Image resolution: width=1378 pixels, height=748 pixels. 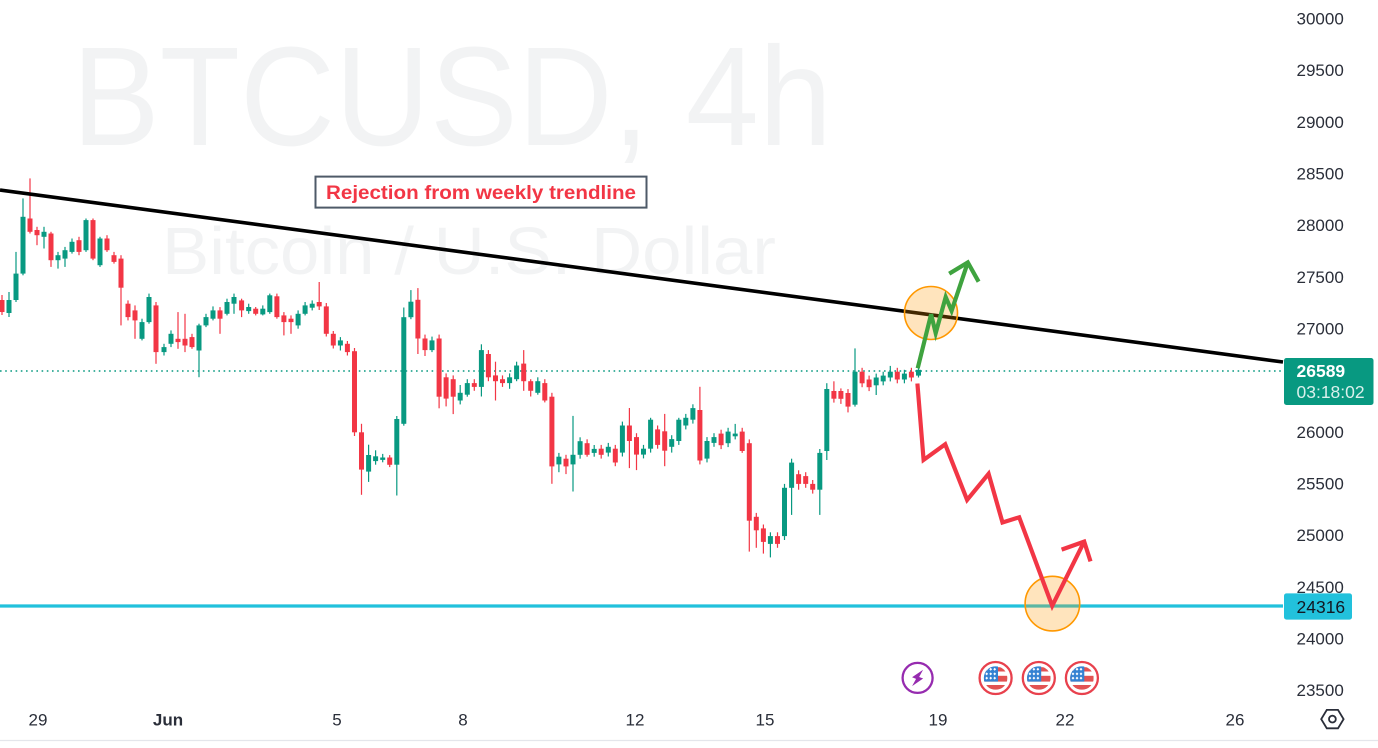 I want to click on svg-text: BTCUSD, 4h, so click(x=452, y=96).